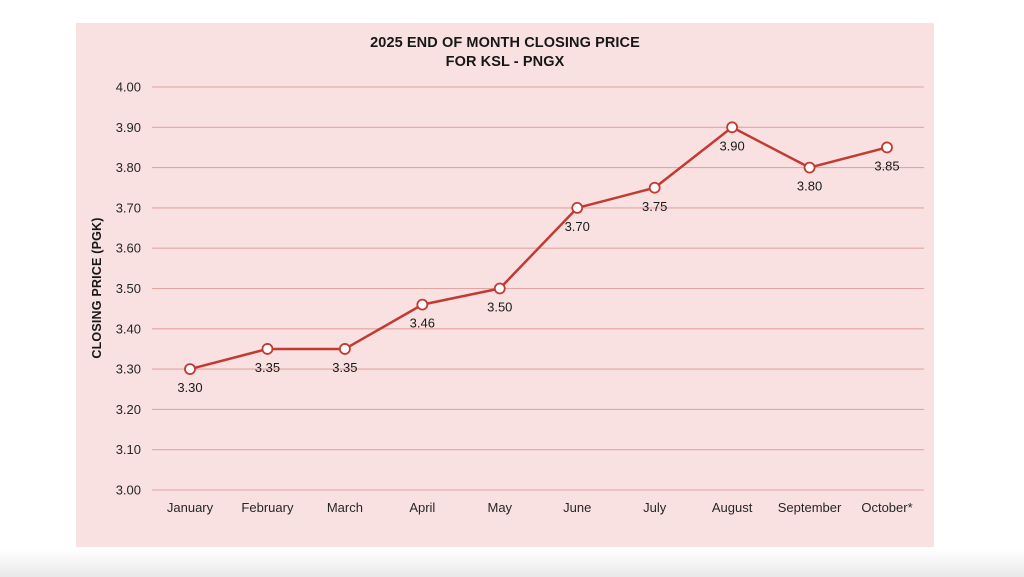  I want to click on data-point-label: 3.90, so click(731, 145).